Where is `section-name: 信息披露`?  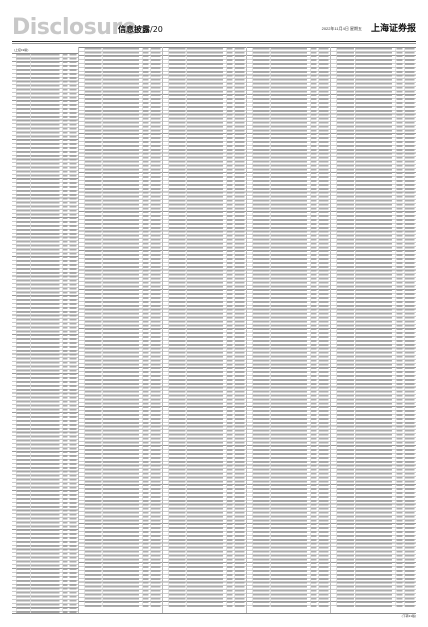
section-name: 信息披露 is located at coordinates (134, 29).